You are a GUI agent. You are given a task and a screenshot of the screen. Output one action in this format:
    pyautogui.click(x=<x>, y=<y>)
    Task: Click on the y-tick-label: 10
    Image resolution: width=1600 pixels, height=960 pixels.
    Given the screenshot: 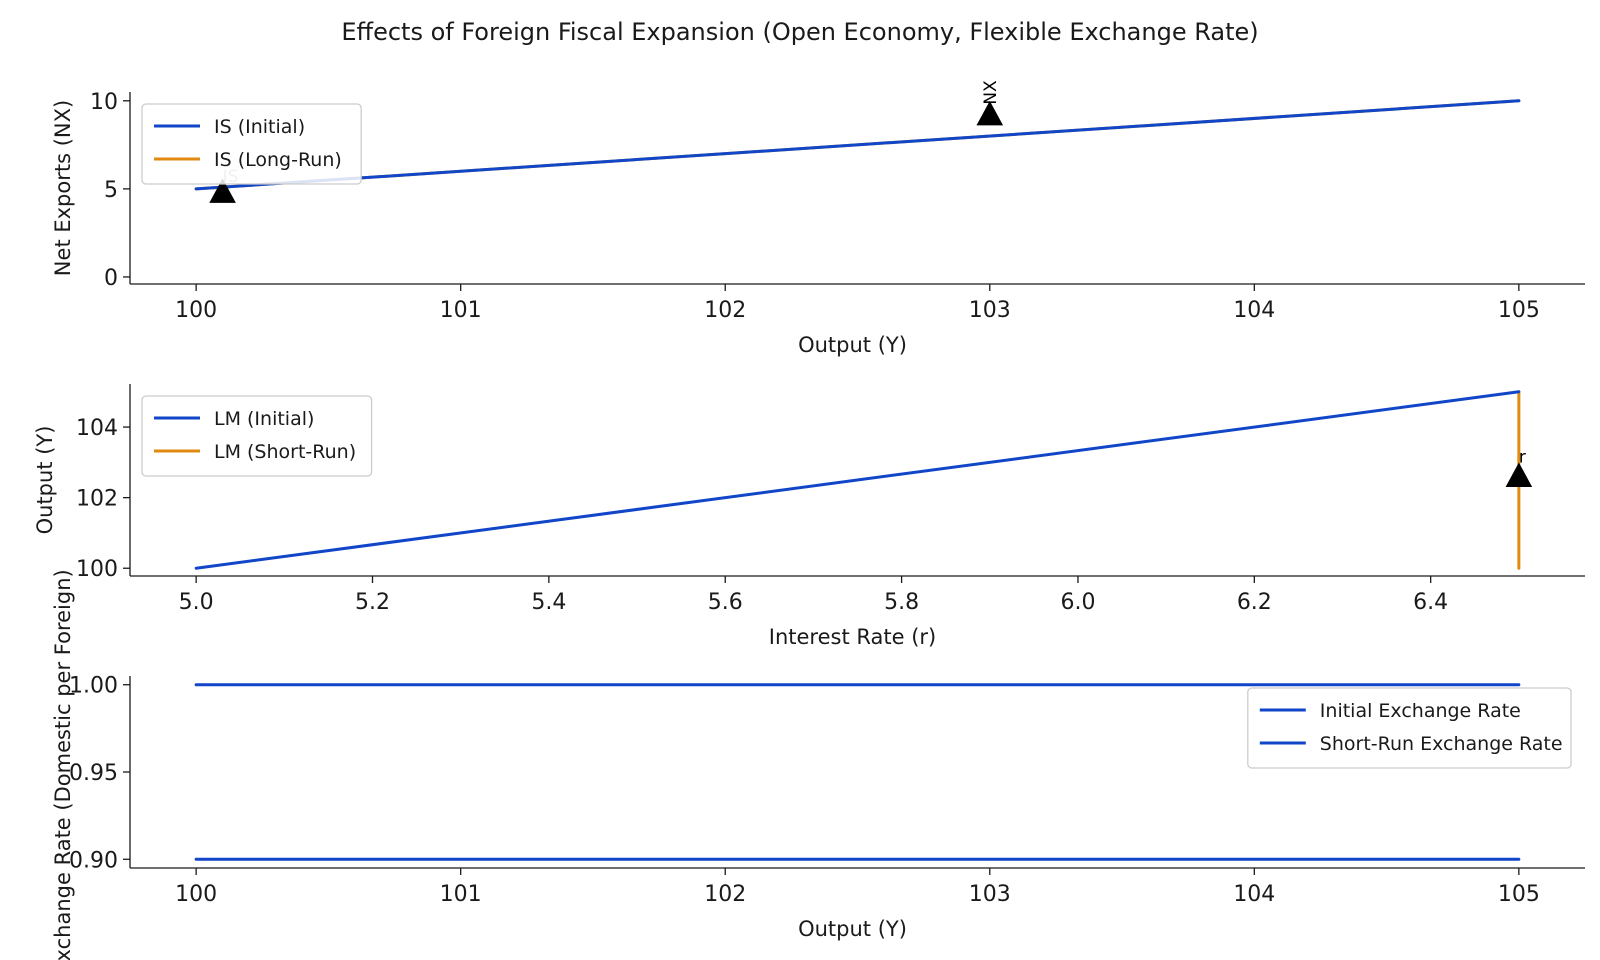 What is the action you would take?
    pyautogui.click(x=104, y=102)
    